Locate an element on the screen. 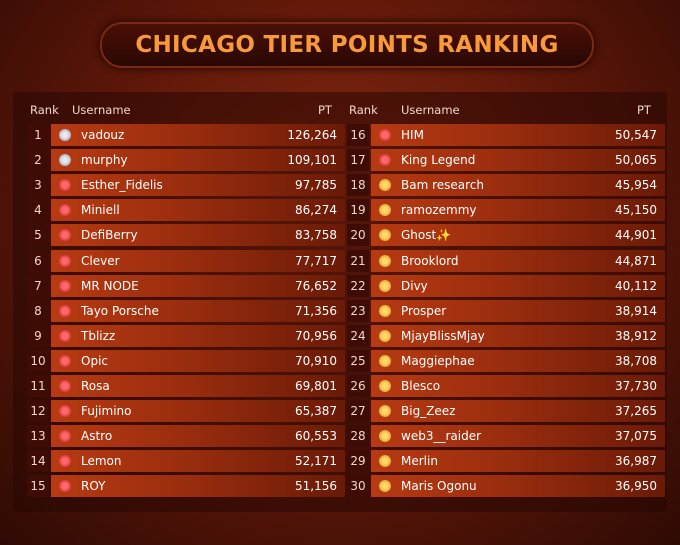 The image size is (680, 545). row-body: Tblizz 70,956 is located at coordinates (198, 335).